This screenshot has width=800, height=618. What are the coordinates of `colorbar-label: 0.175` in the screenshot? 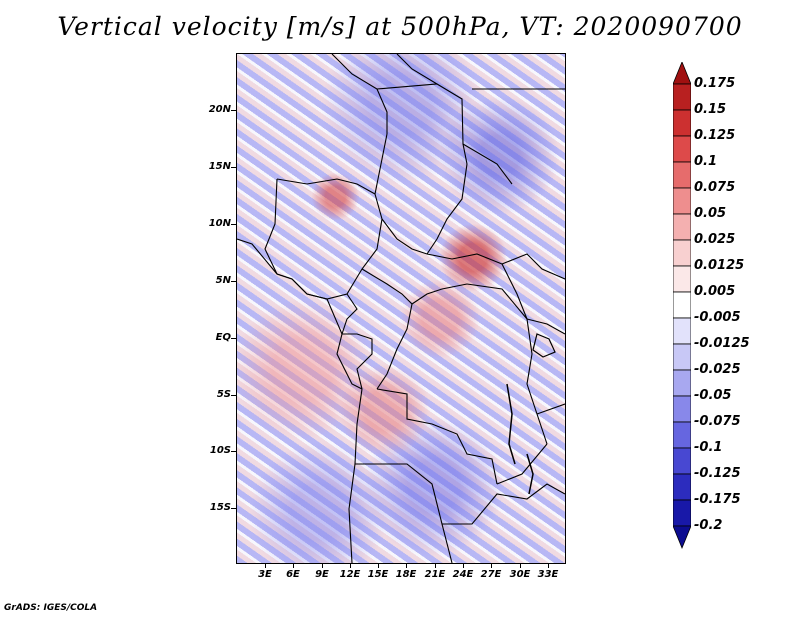 It's located at (715, 83).